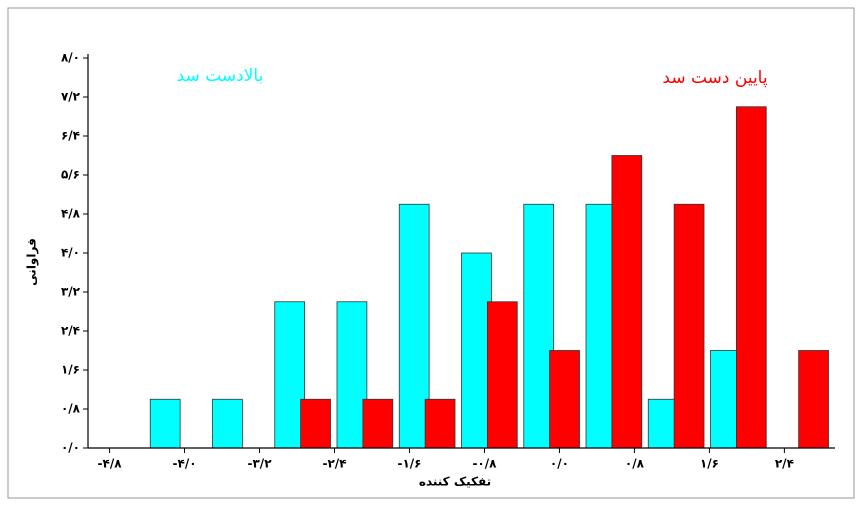 The height and width of the screenshot is (508, 862). Describe the element at coordinates (635, 464) in the screenshot. I see `x-tick-label: ۰/۸` at that location.